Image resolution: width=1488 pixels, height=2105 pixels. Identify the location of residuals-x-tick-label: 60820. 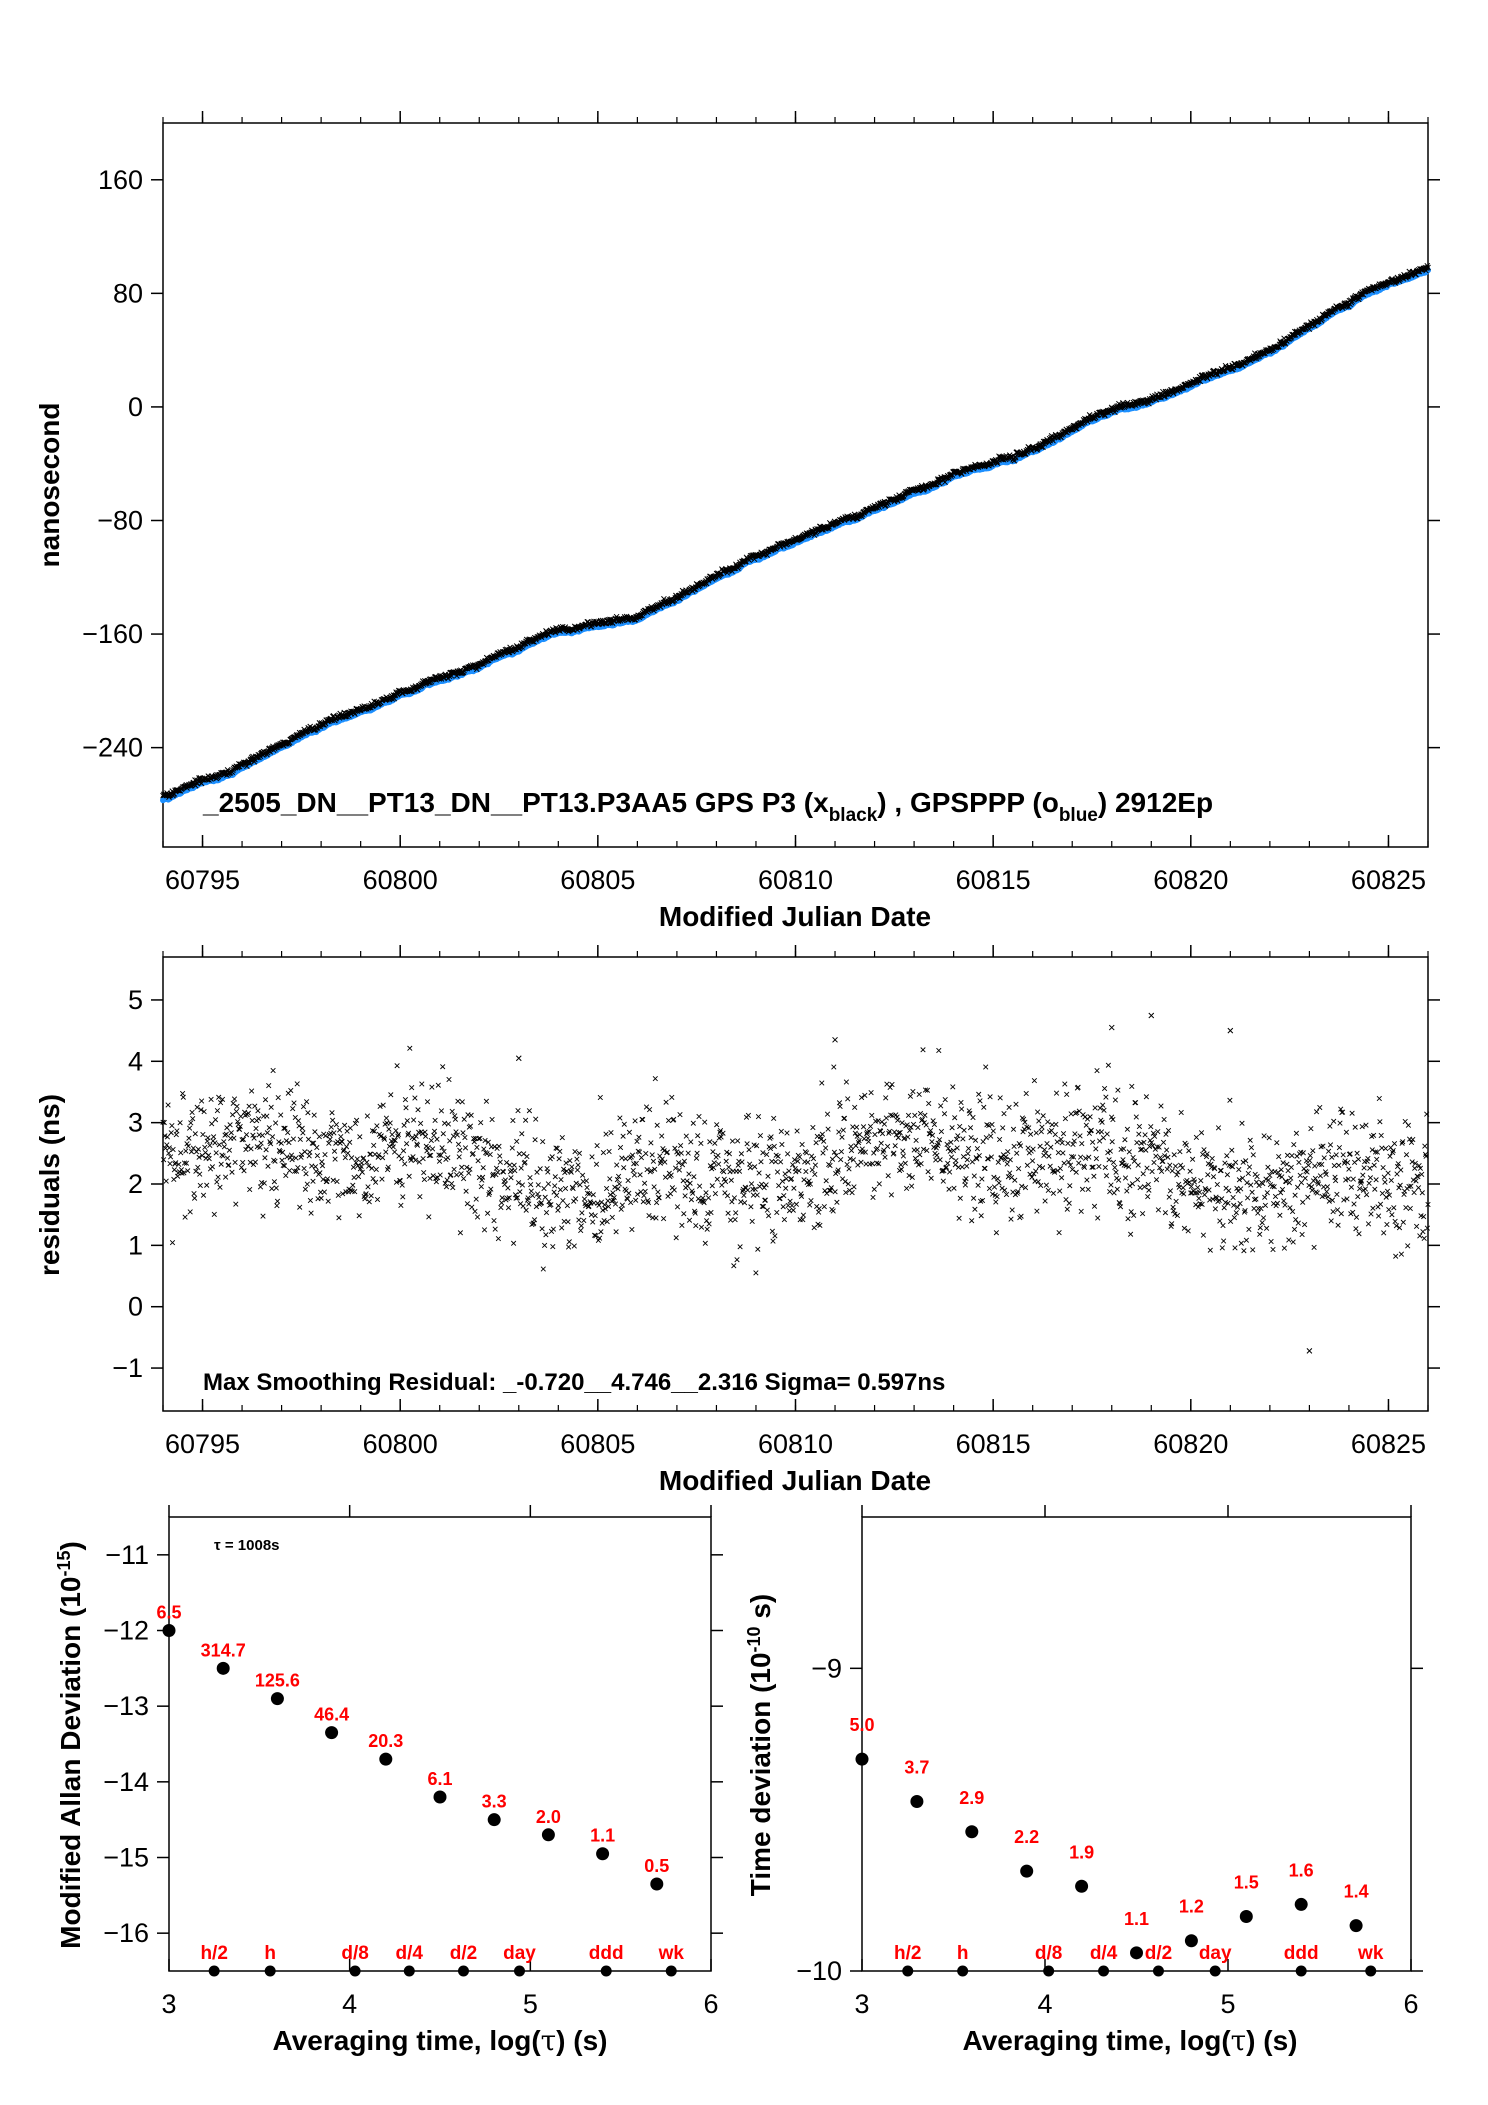
(1190, 1444).